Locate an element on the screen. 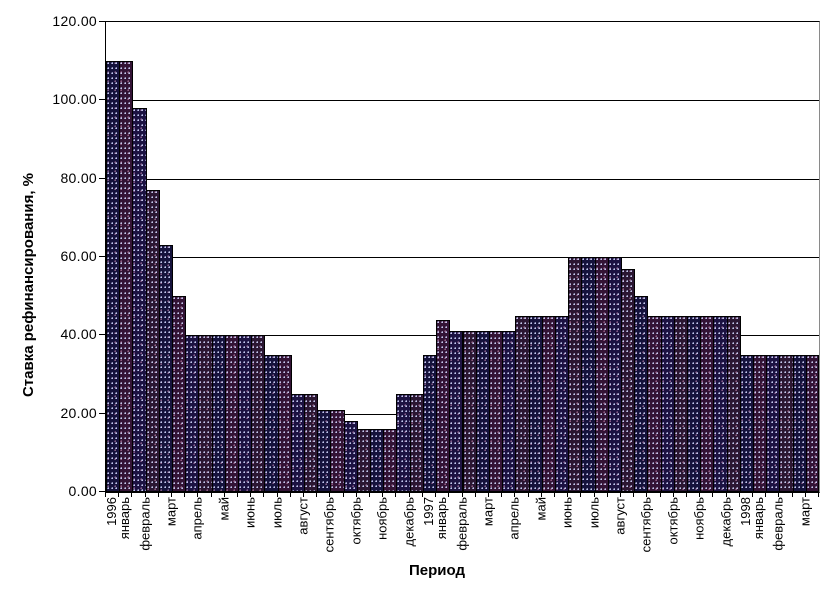 The image size is (833, 595). x-tick-label: 1998 январь is located at coordinates (751, 518).